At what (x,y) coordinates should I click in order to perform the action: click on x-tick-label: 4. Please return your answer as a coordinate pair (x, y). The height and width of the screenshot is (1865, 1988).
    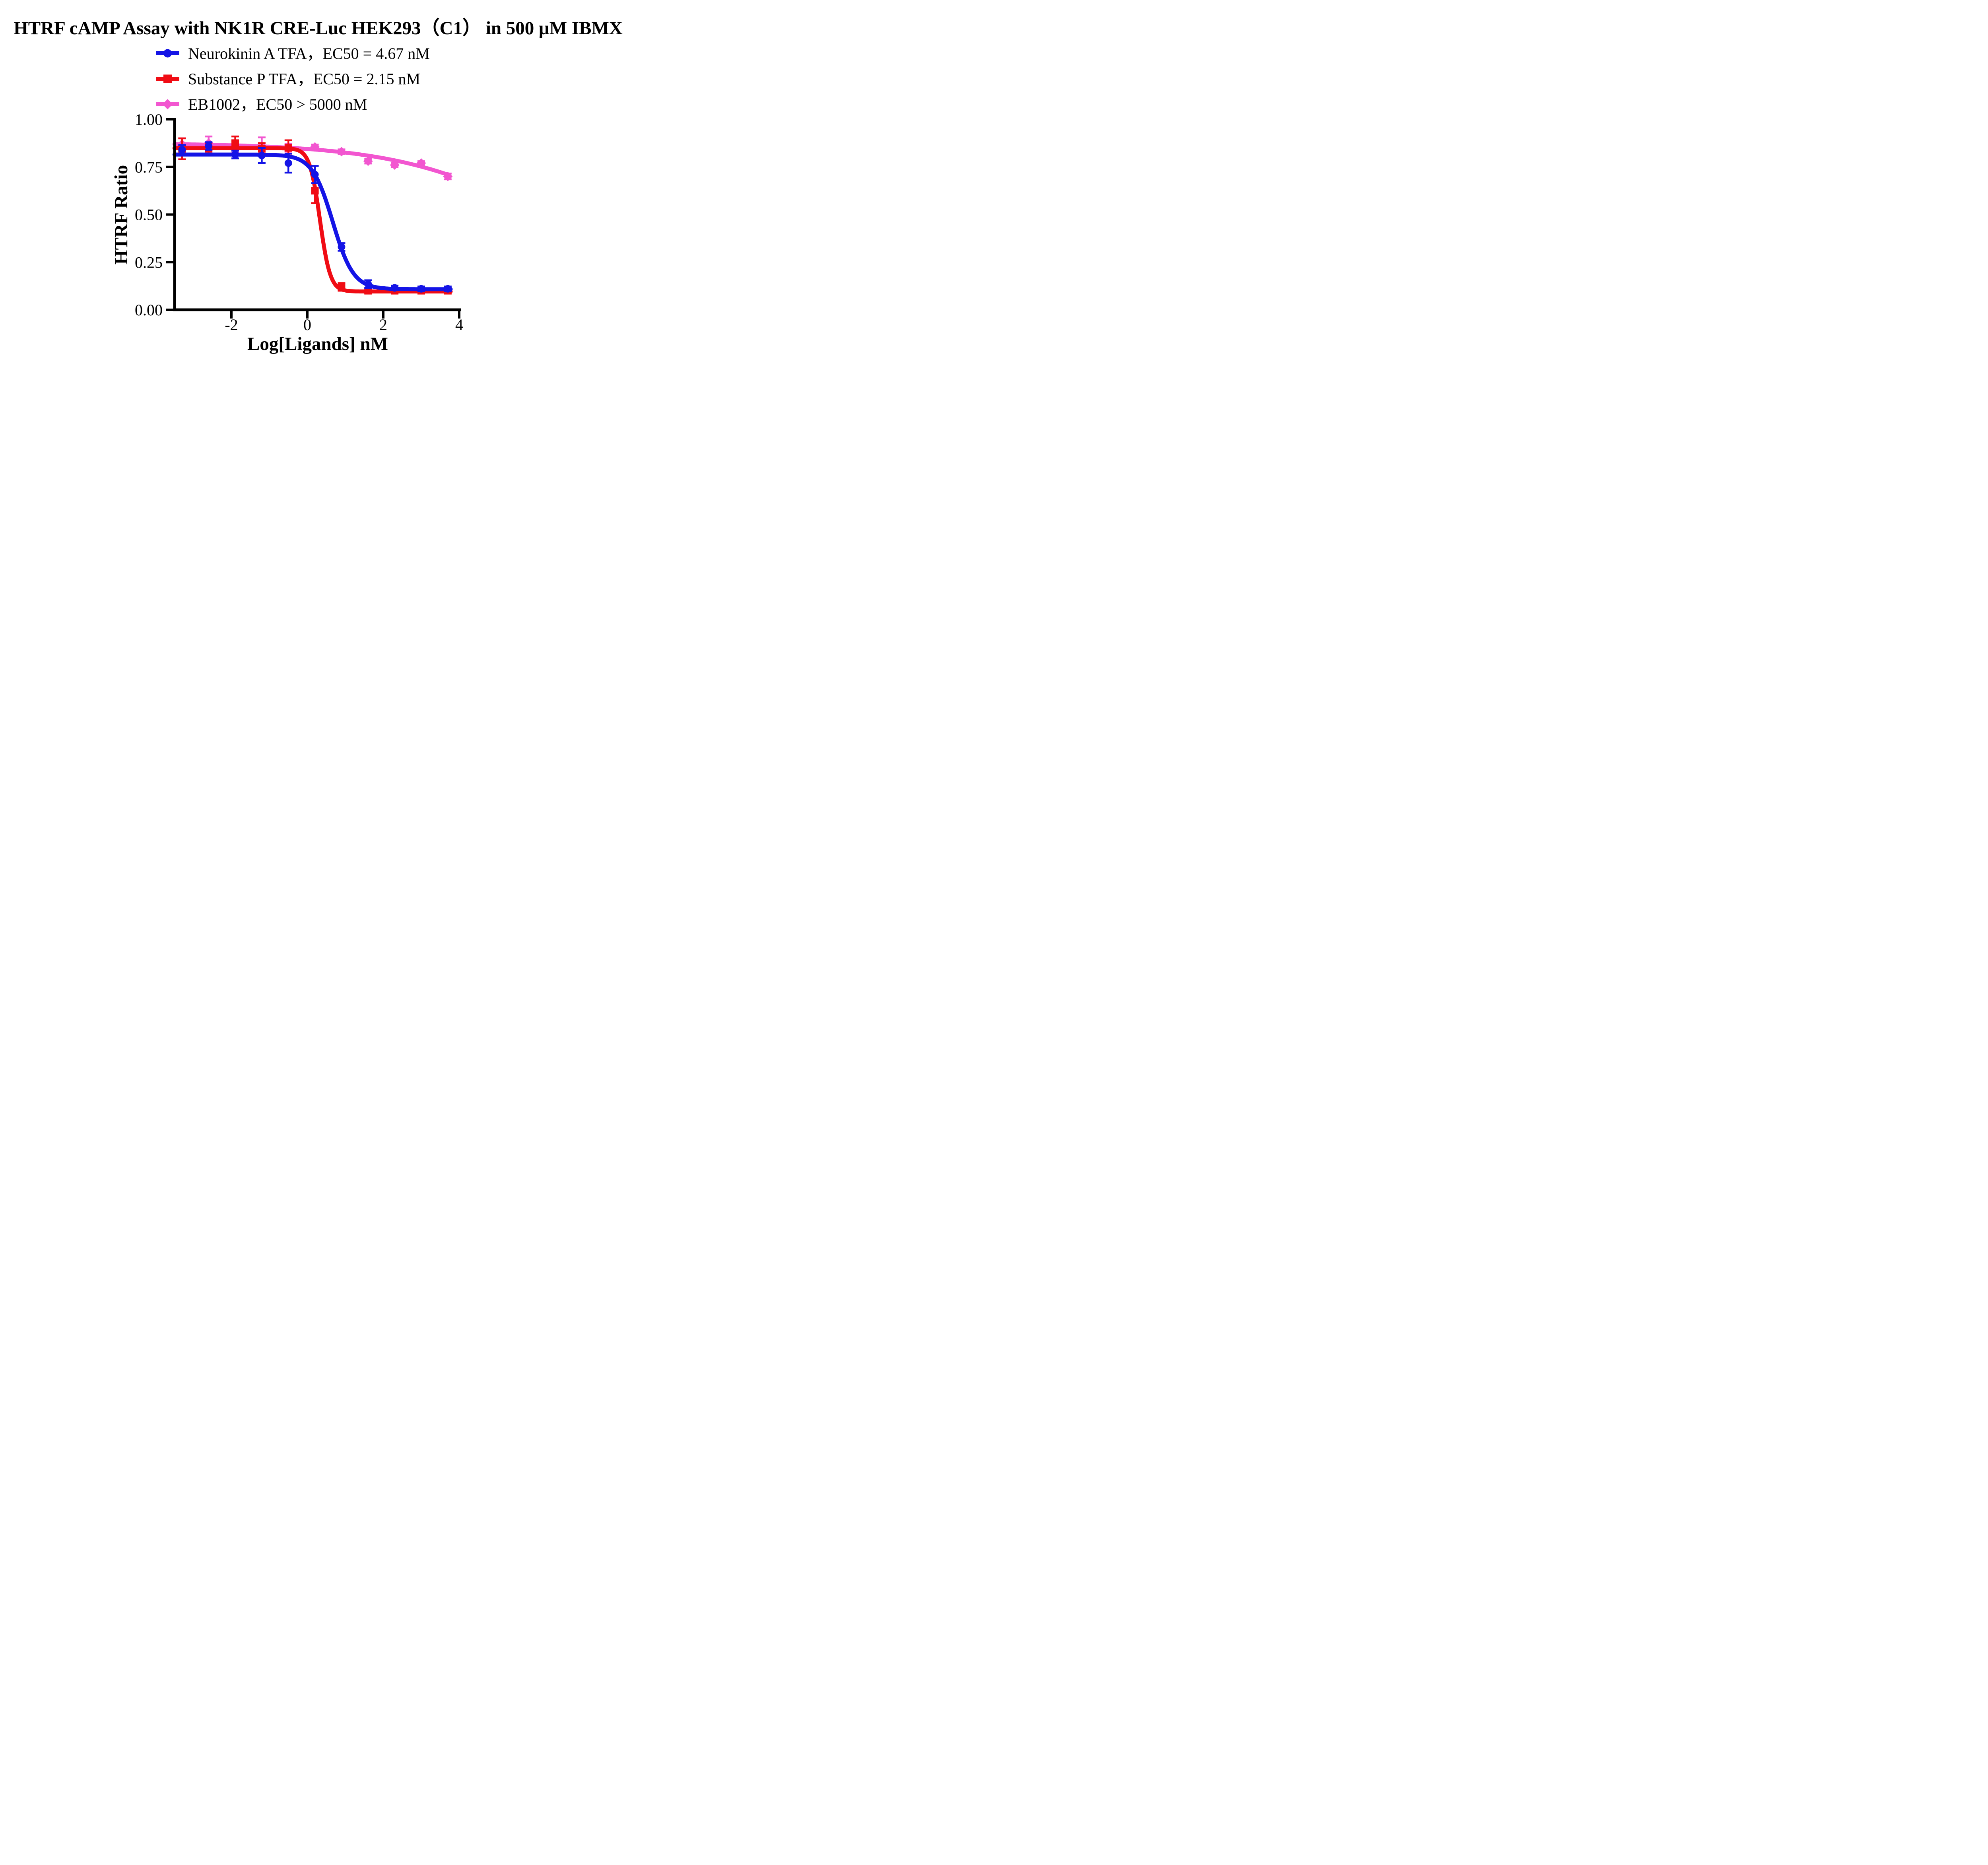
    Looking at the image, I should click on (459, 325).